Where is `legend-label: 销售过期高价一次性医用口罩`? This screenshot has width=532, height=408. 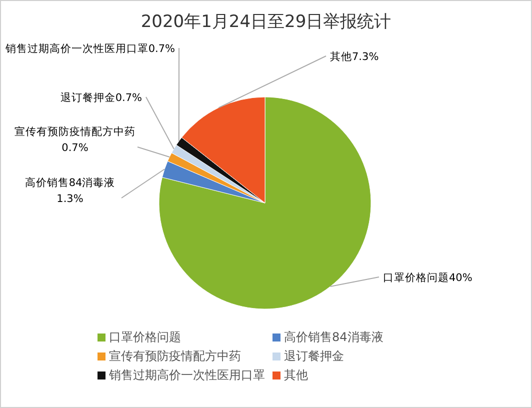 legend-label: 销售过期高价一次性医用口罩 is located at coordinates (186, 375).